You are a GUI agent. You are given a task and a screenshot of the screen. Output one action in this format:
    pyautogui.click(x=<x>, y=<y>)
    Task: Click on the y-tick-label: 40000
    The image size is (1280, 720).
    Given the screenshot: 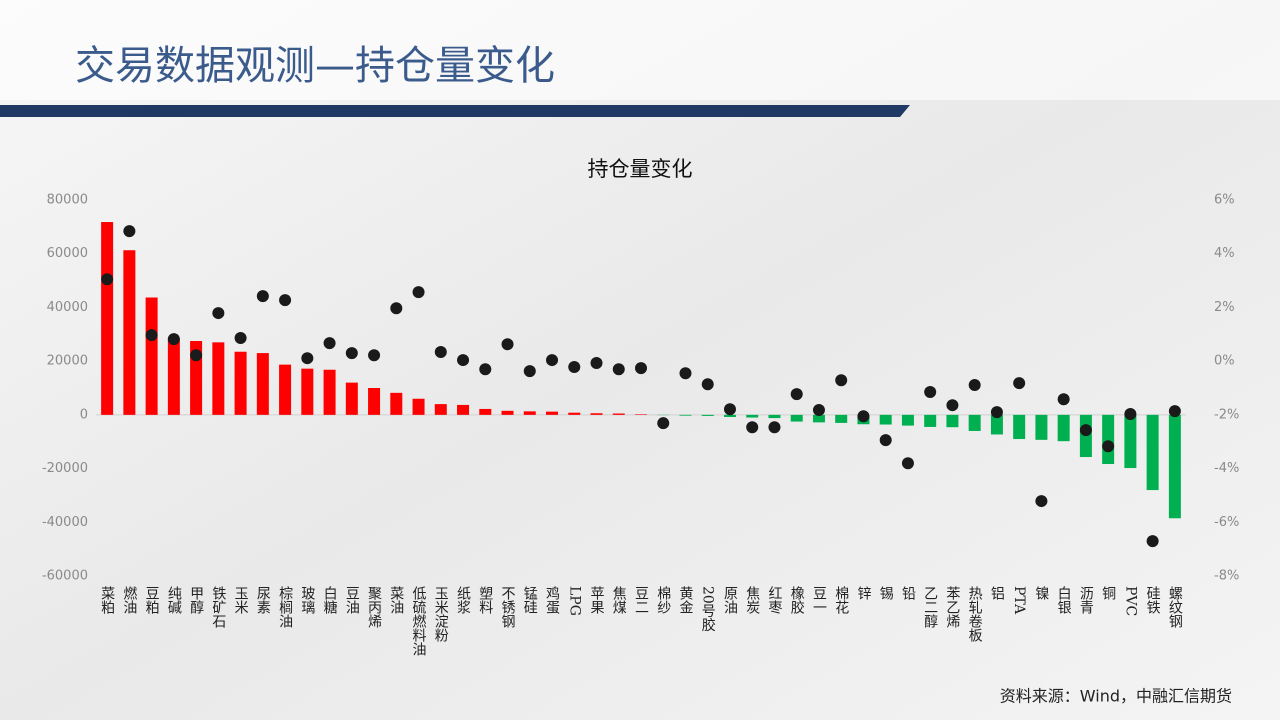 What is the action you would take?
    pyautogui.click(x=67, y=307)
    